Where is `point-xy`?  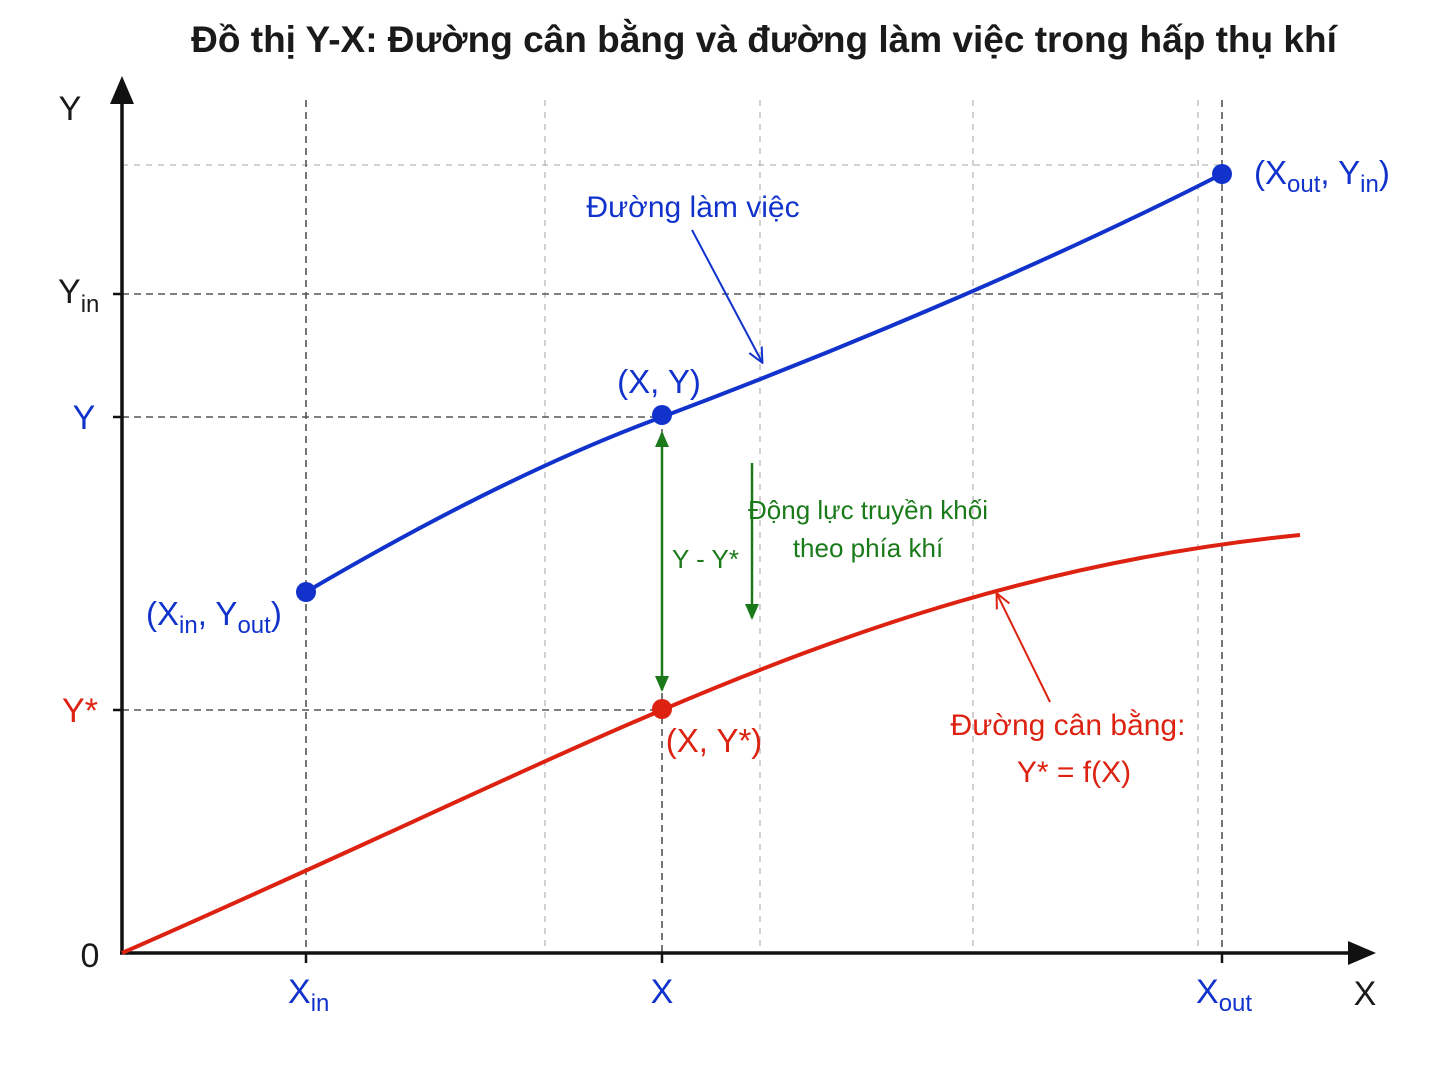 point-xy is located at coordinates (662, 415).